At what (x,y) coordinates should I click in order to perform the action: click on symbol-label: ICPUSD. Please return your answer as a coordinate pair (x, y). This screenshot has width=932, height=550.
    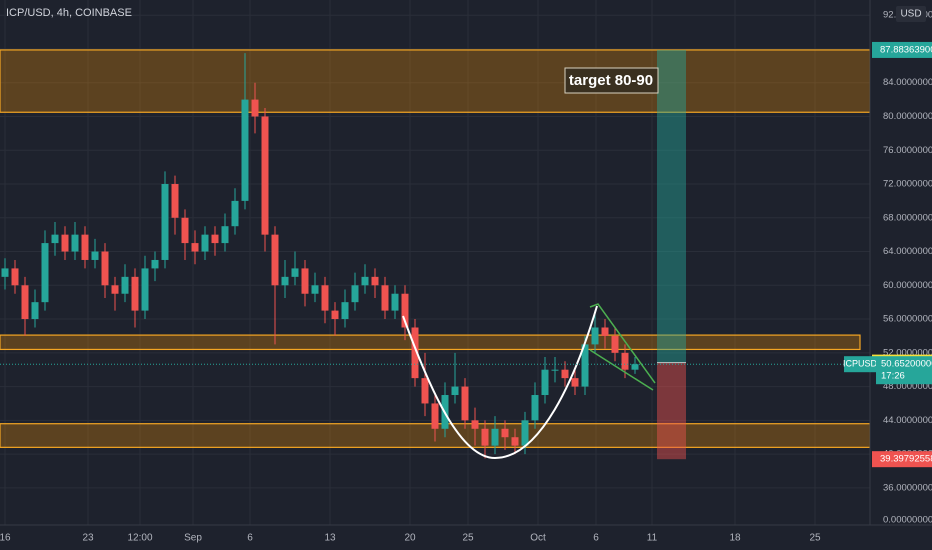
    Looking at the image, I should click on (860, 364).